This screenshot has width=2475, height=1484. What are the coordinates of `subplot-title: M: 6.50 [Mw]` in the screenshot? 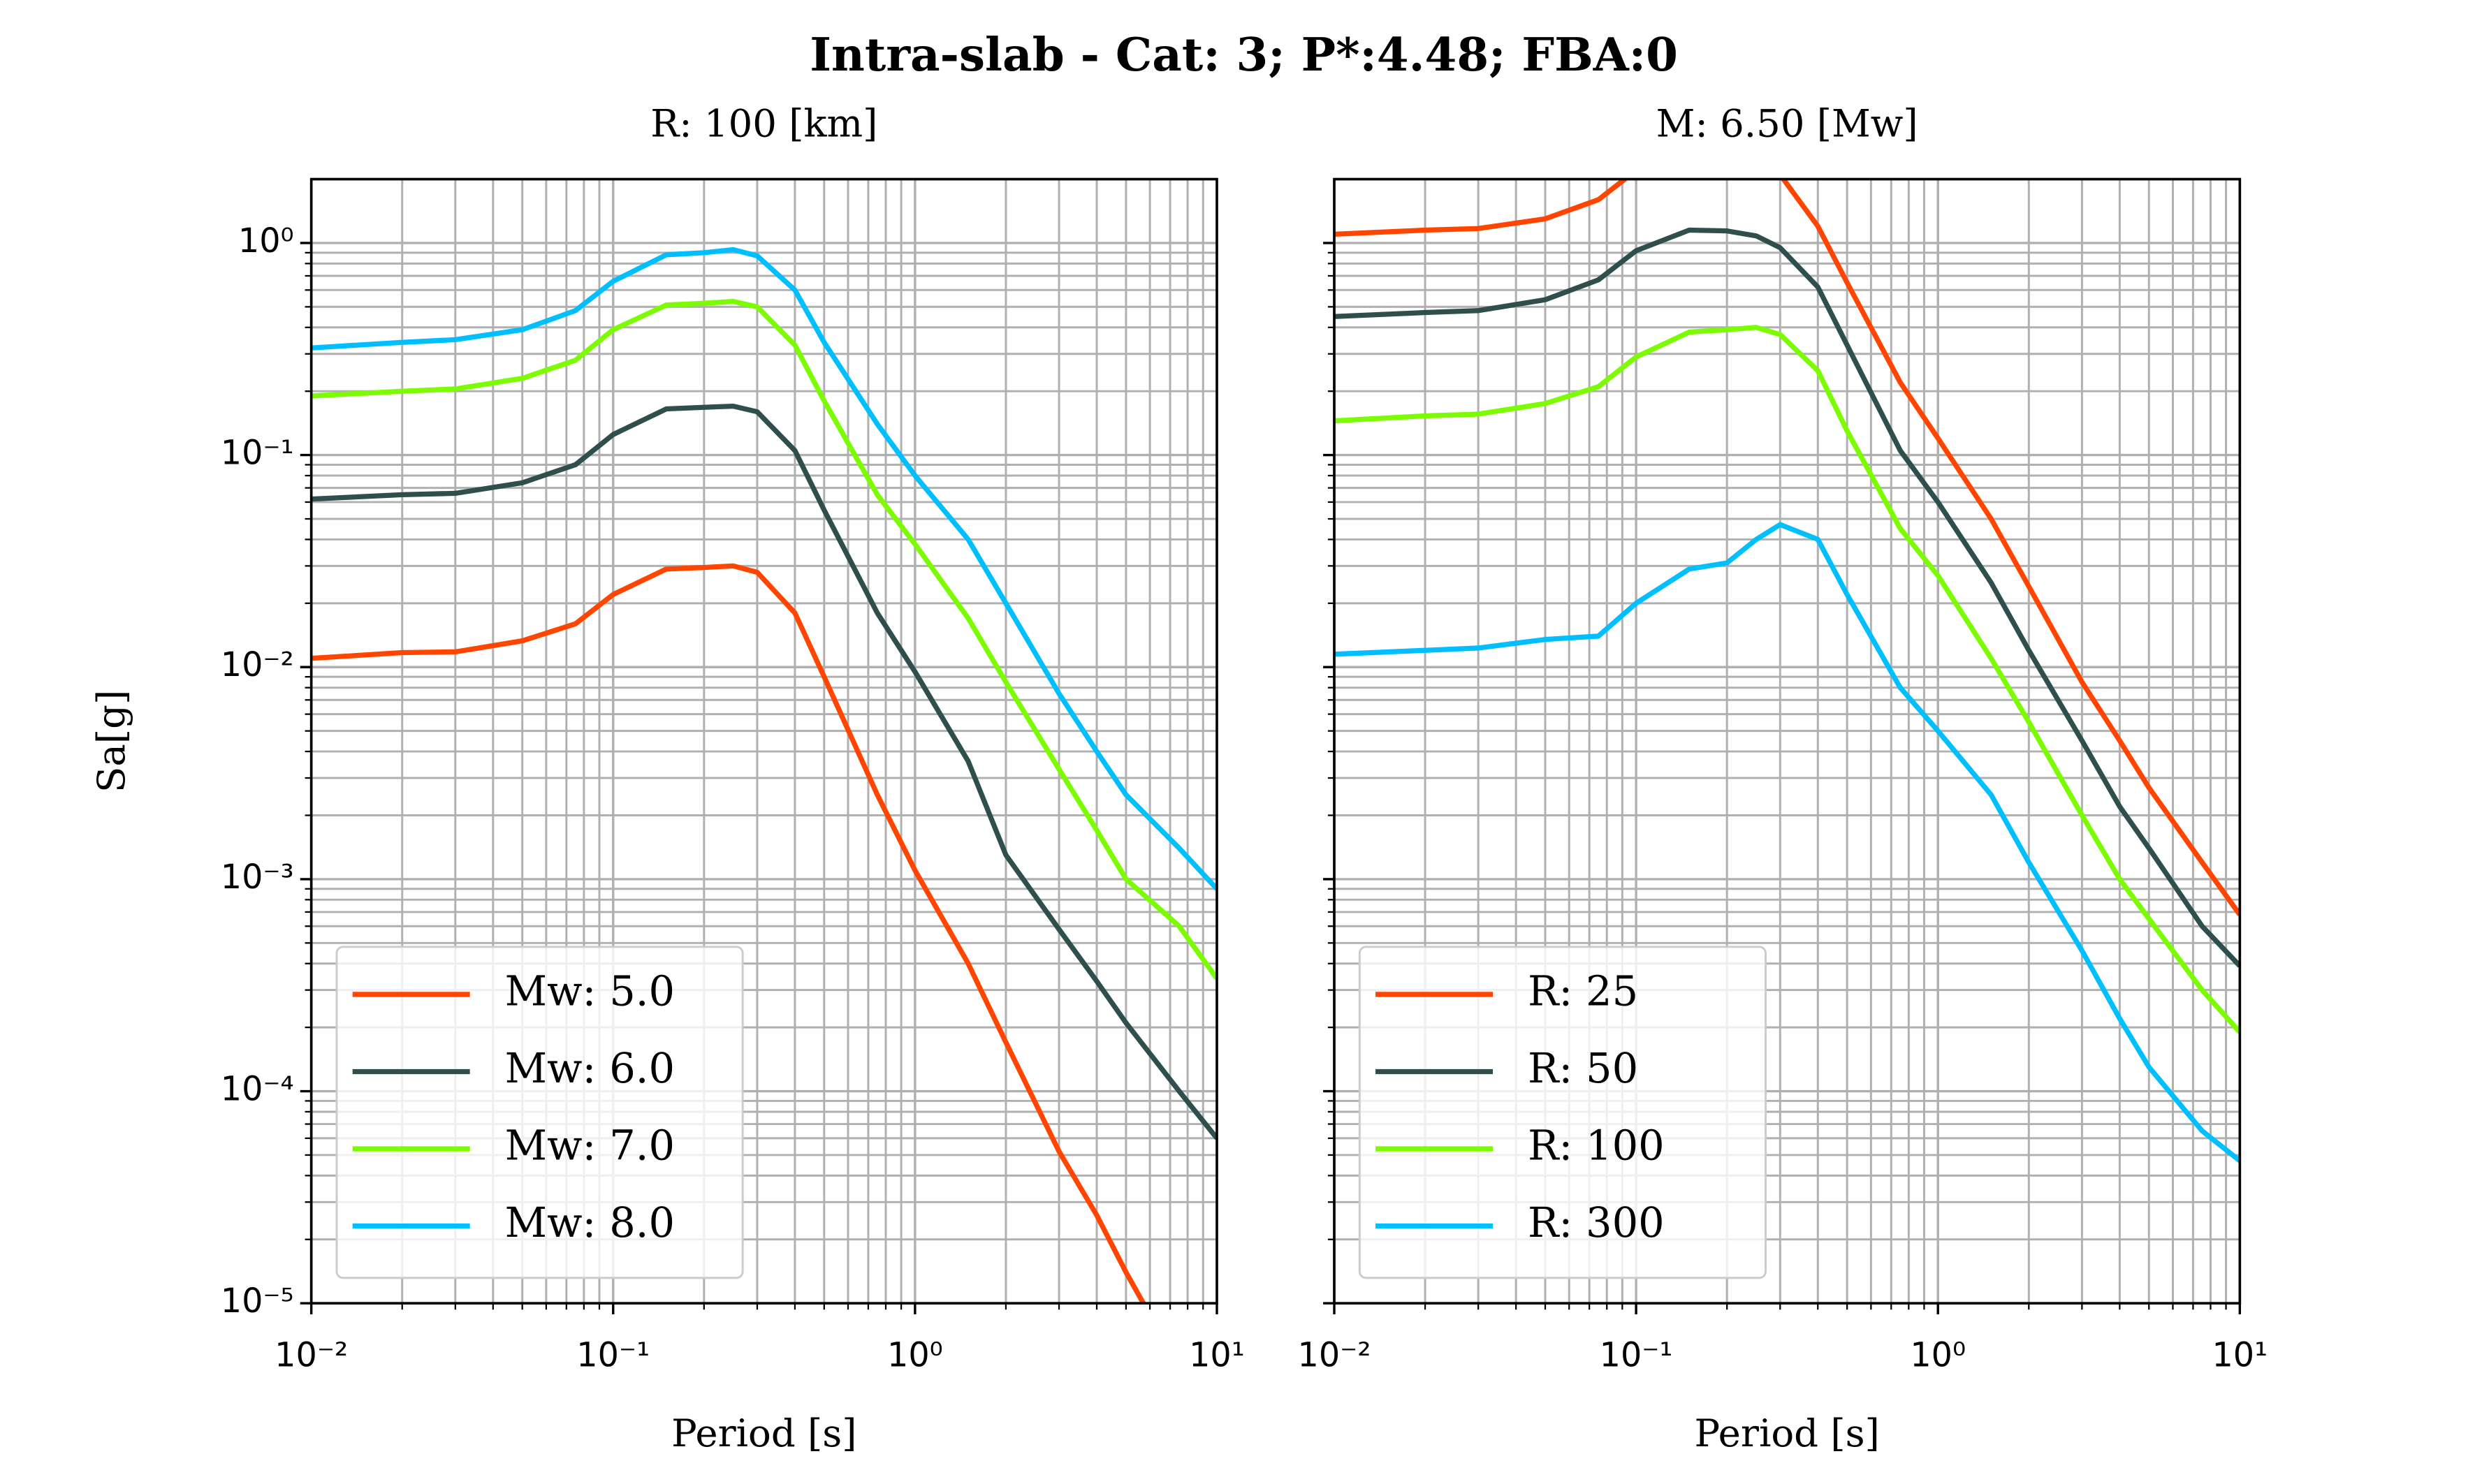 It's located at (1787, 123).